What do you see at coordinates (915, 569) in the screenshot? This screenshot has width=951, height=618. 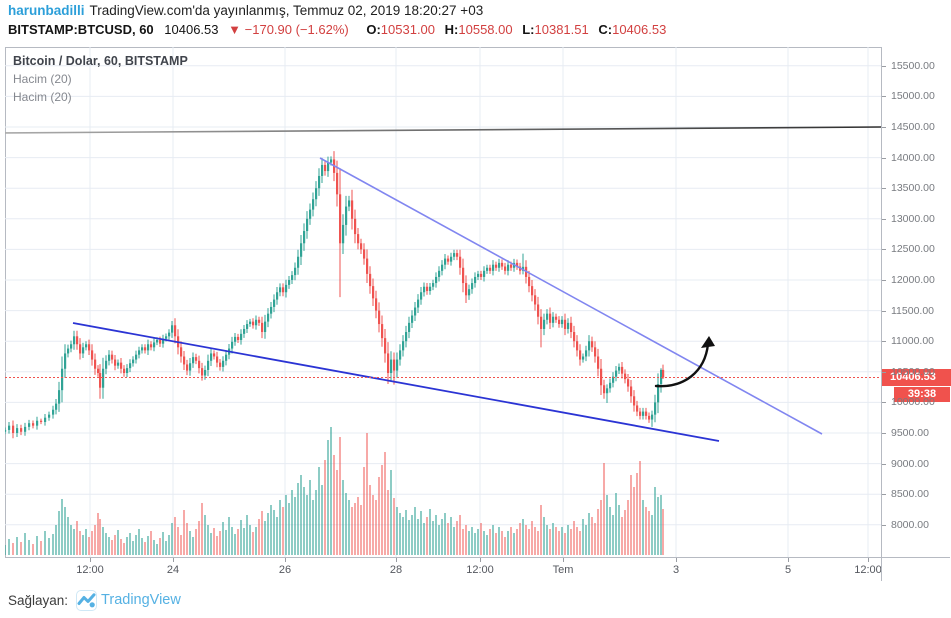 I see `axis-corner-cell` at bounding box center [915, 569].